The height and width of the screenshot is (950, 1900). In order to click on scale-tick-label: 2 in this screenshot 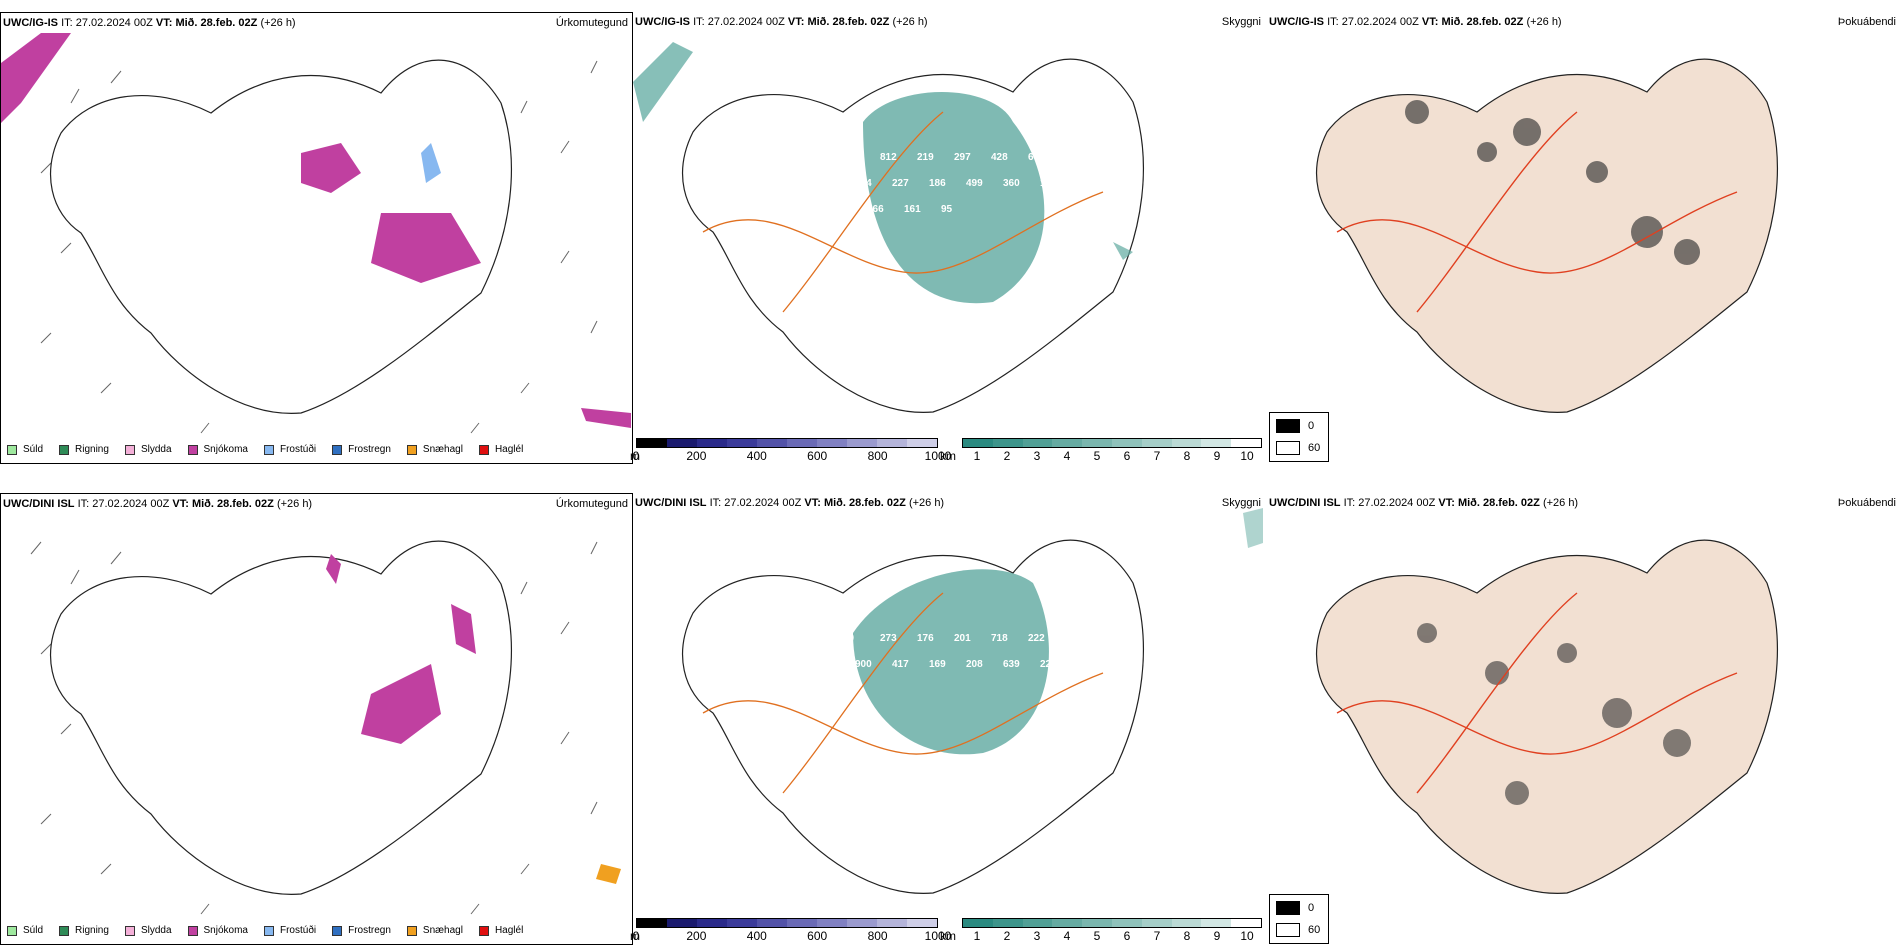, I will do `click(1007, 936)`.